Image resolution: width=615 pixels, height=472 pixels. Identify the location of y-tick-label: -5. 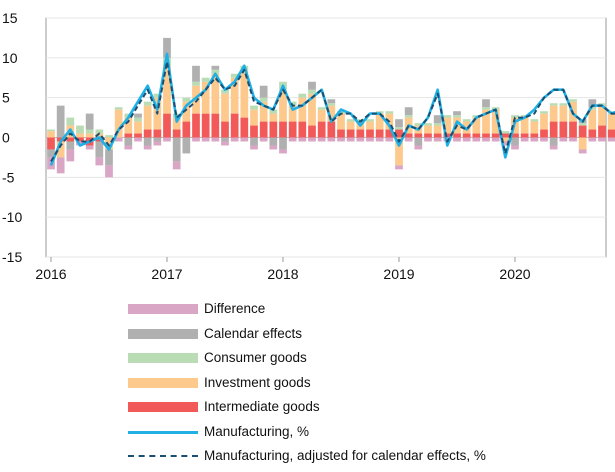
(8, 177).